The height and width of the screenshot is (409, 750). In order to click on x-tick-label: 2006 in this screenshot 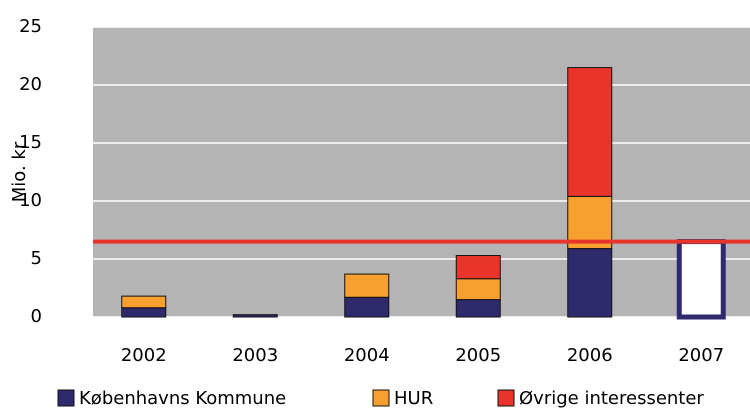, I will do `click(590, 355)`.